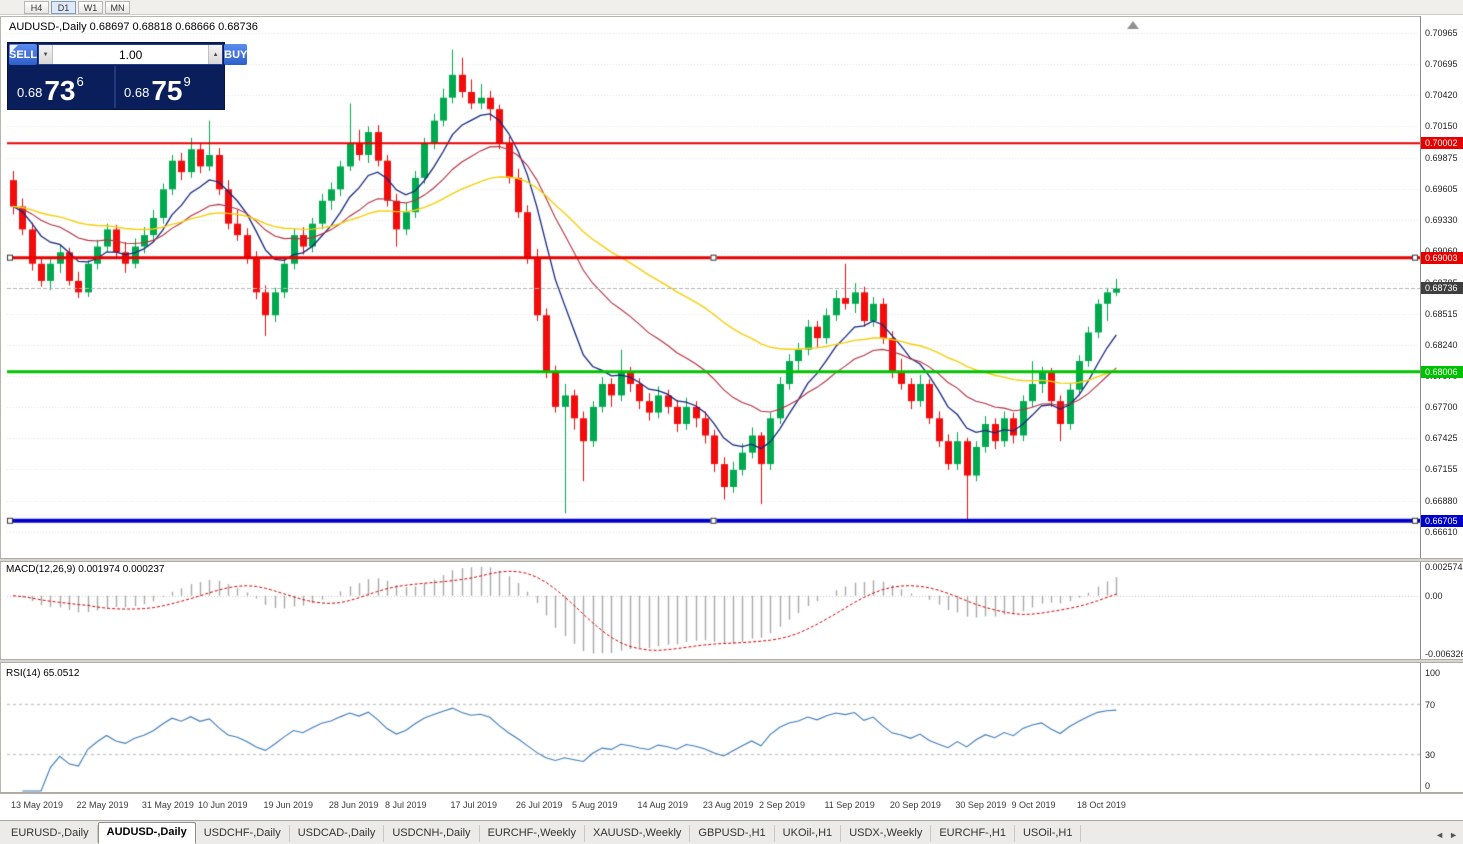  I want to click on price-scale-tick: 0.69605, so click(1441, 188).